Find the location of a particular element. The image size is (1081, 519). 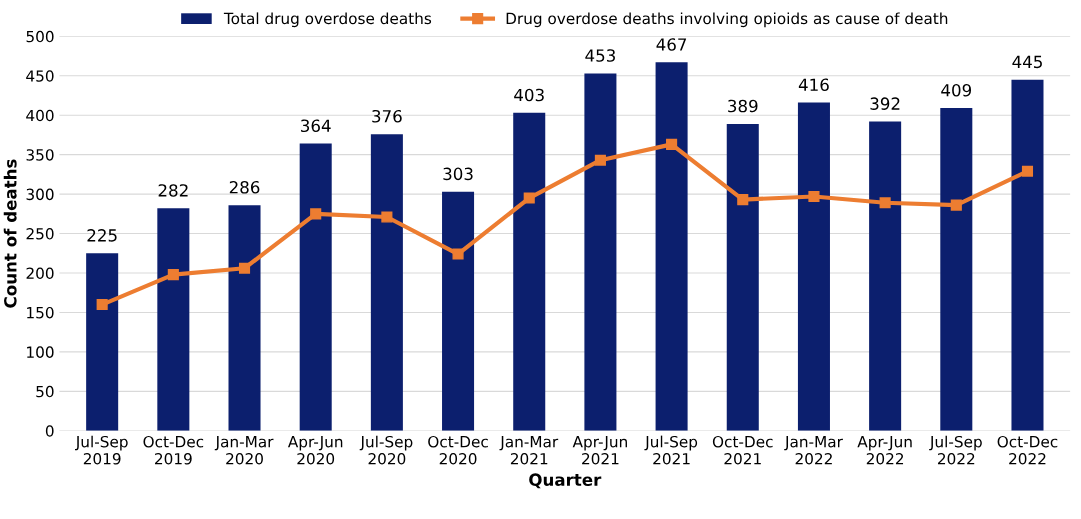

y-tick-label: 150 is located at coordinates (40, 312).